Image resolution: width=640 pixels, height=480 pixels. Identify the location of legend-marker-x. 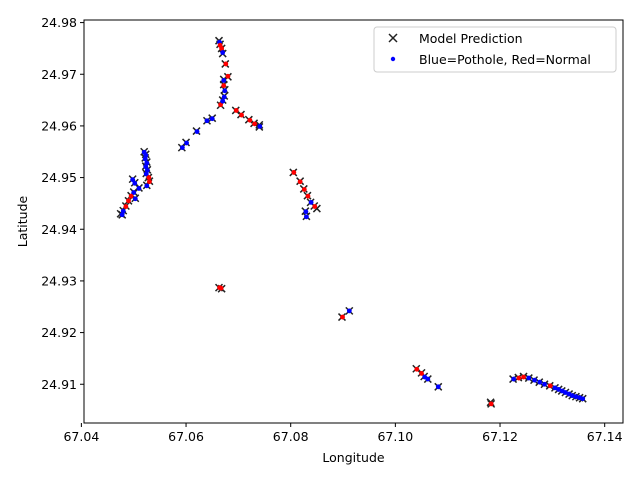
(393, 38).